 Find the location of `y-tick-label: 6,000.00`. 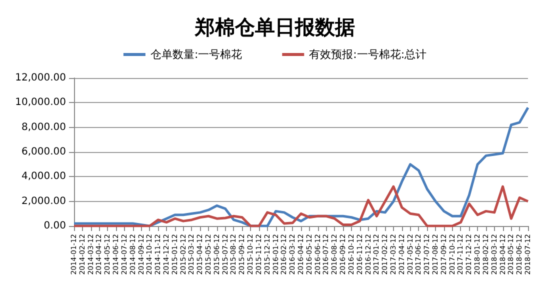

y-tick-label: 6,000.00 is located at coordinates (43, 152).